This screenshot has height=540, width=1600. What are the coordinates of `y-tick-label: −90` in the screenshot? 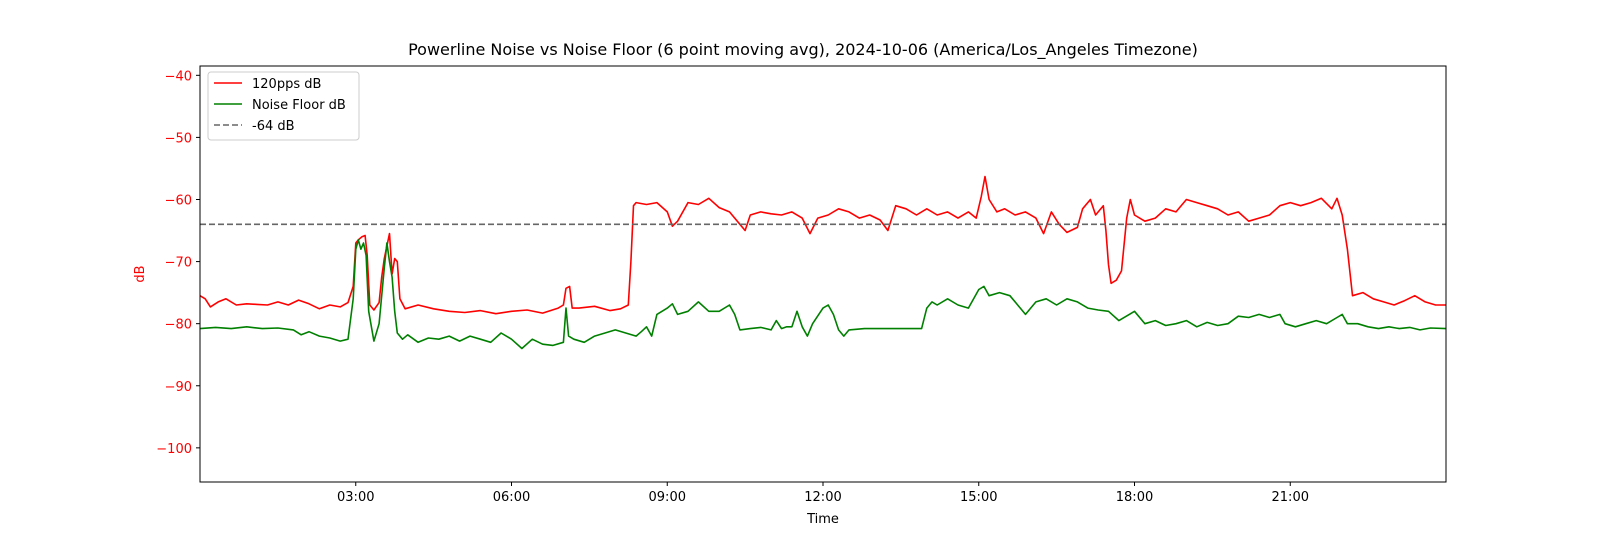 It's located at (178, 387).